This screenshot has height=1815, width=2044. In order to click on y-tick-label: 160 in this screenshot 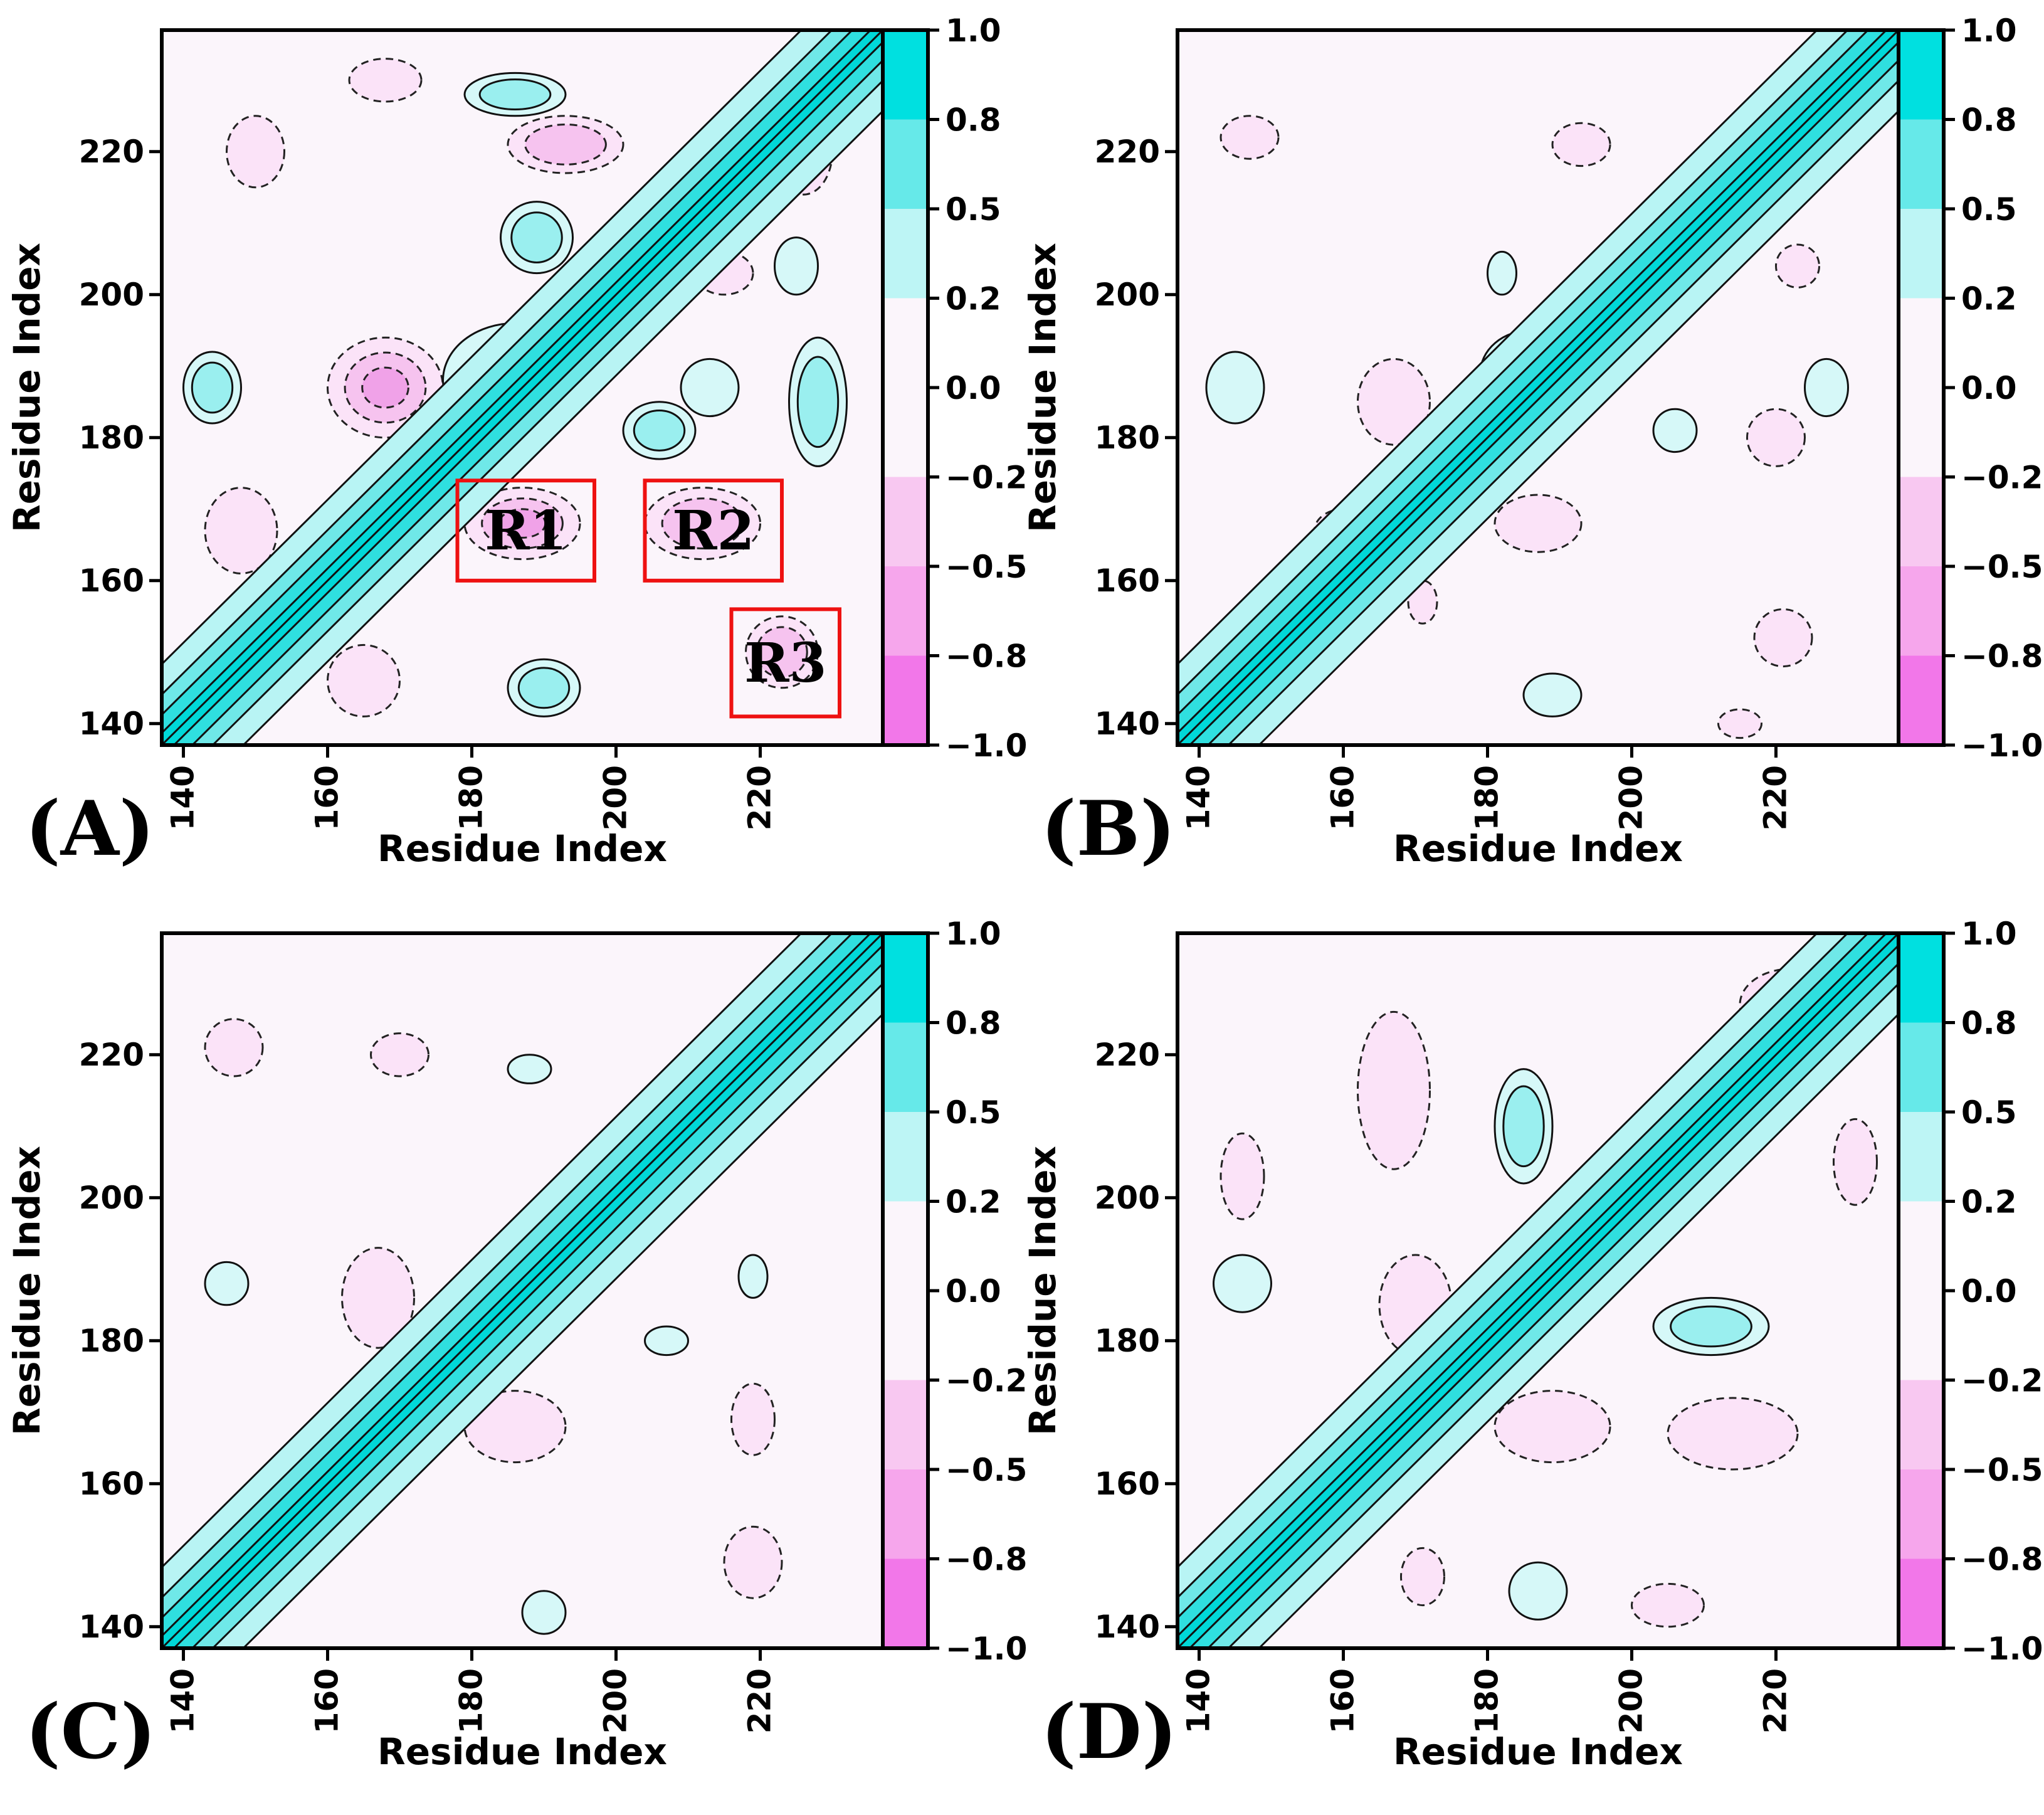, I will do `click(111, 581)`.